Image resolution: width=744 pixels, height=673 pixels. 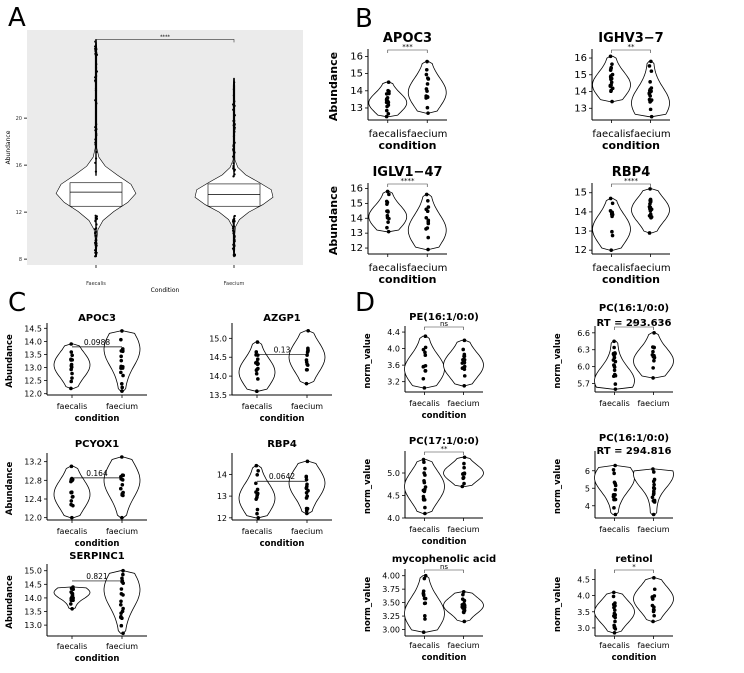 What do you see at coordinates (356, 74) in the screenshot?
I see `y-tick-label: 15` at bounding box center [356, 74].